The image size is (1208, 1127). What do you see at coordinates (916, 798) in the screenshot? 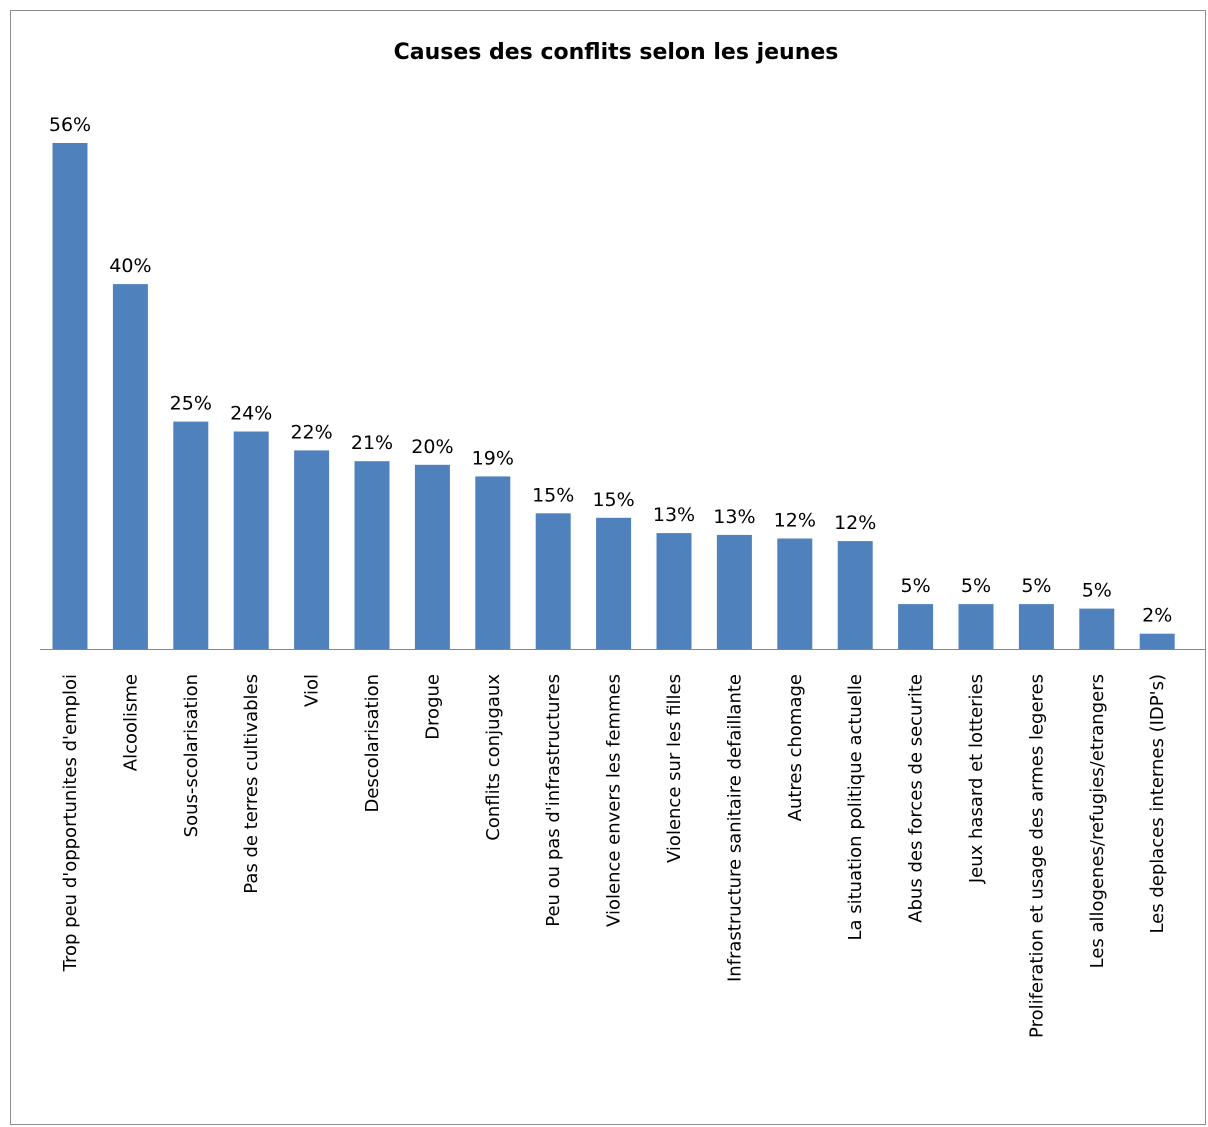
I see `category-label: Abus des forces de securite` at bounding box center [916, 798].